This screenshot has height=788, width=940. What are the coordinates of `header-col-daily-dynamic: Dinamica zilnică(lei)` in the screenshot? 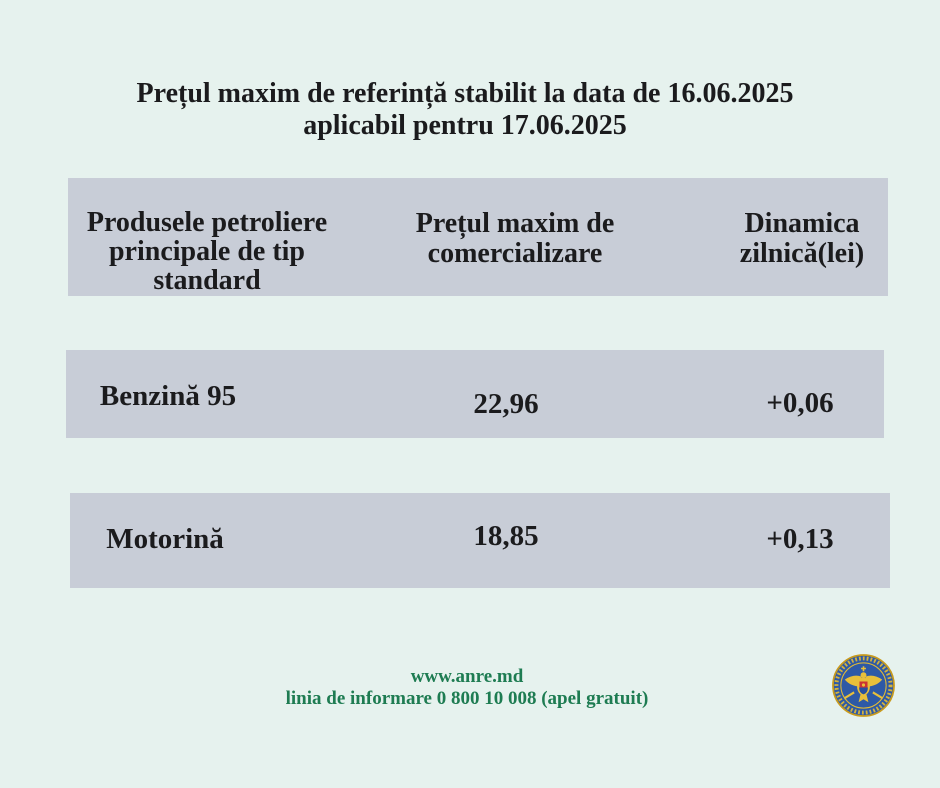 It's located at (802, 238).